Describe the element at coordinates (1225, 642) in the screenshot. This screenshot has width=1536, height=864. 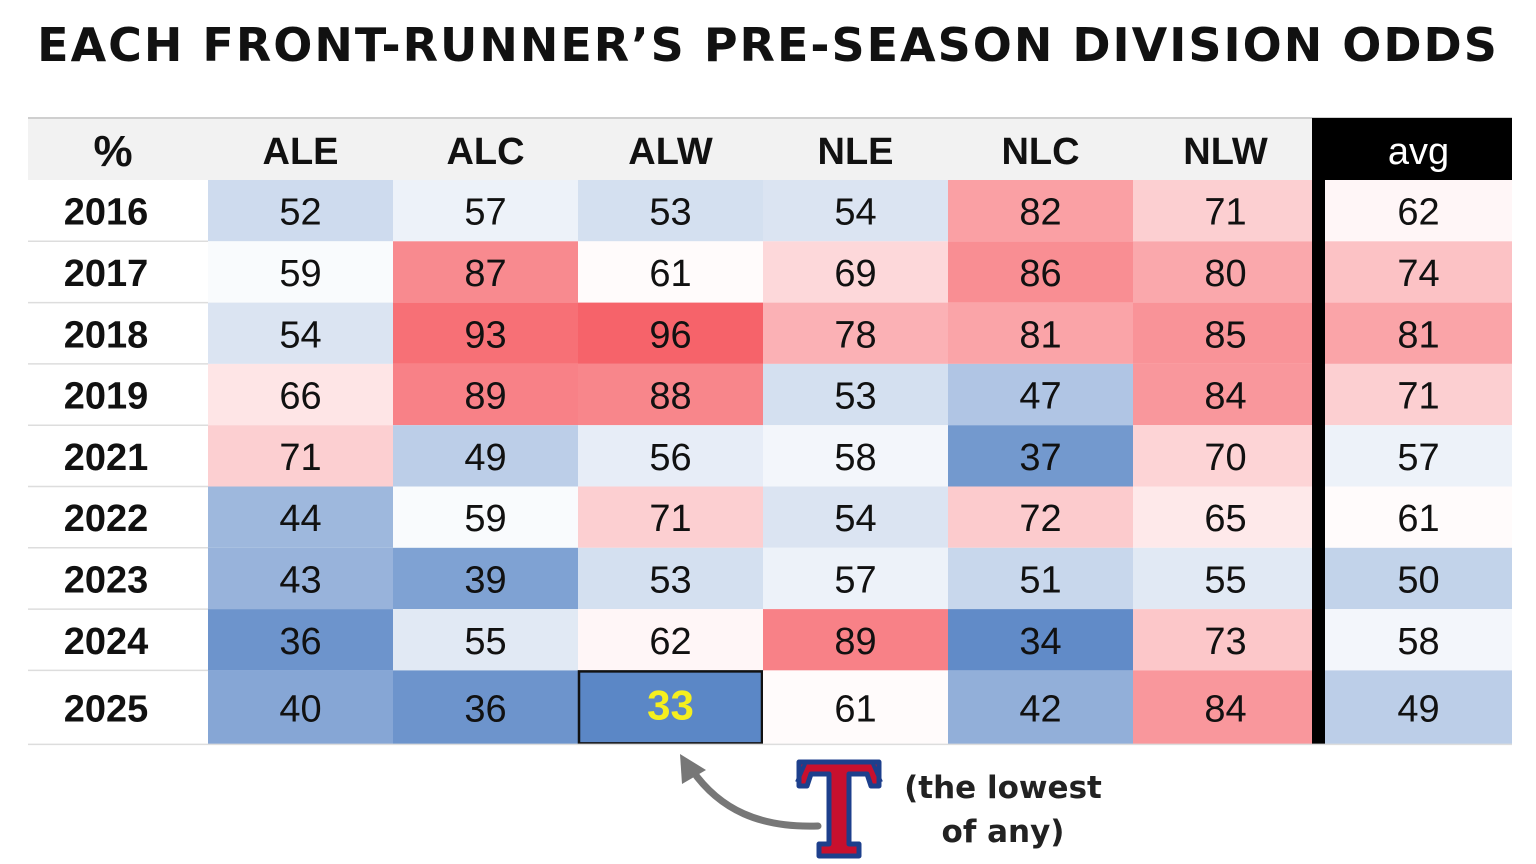
I see `cell-value-label: 73` at that location.